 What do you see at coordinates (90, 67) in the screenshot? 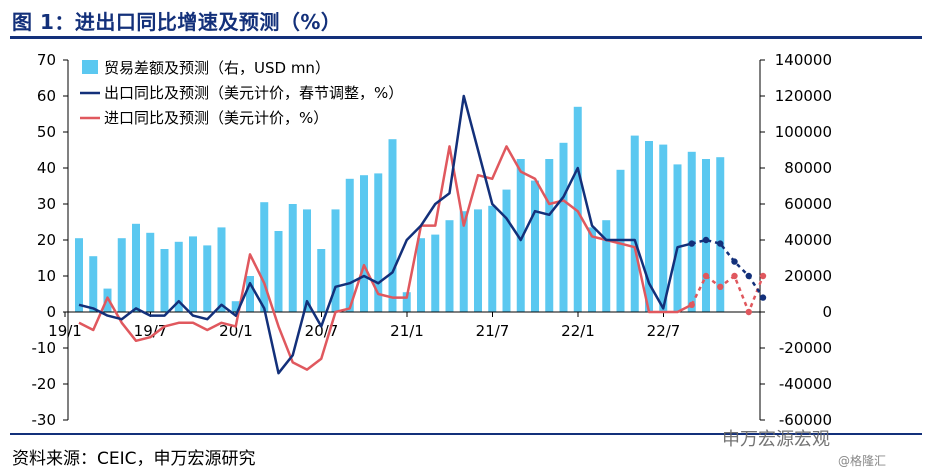
I see `legend-swatch-bars` at bounding box center [90, 67].